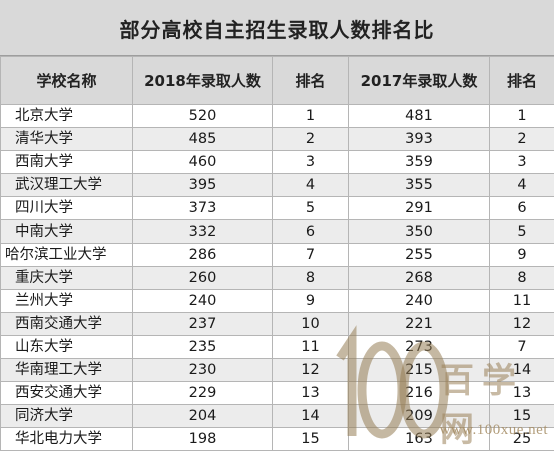 The width and height of the screenshot is (554, 455). I want to click on rank-2018-cell: 7, so click(311, 254).